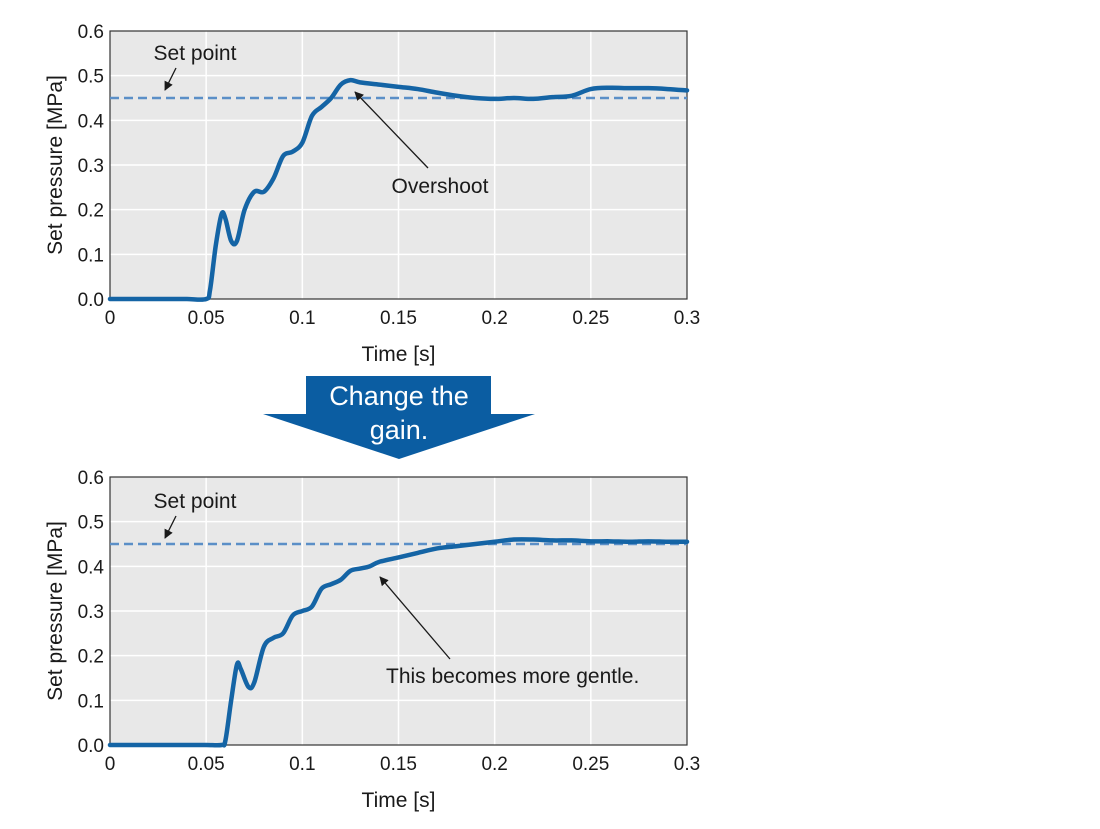 Image resolution: width=1100 pixels, height=829 pixels. I want to click on transition-label-line-1: Change the, so click(399, 396).